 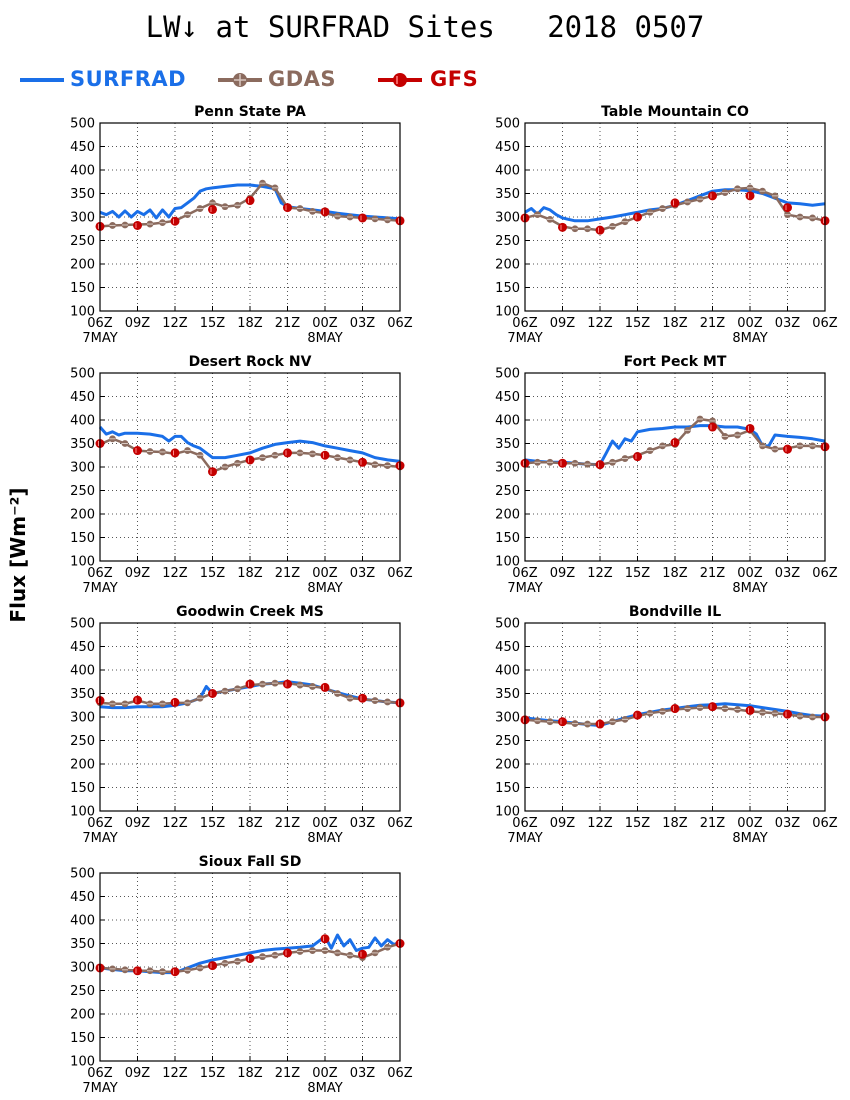 I want to click on panel-title: Desert Rock NV, so click(x=250, y=362).